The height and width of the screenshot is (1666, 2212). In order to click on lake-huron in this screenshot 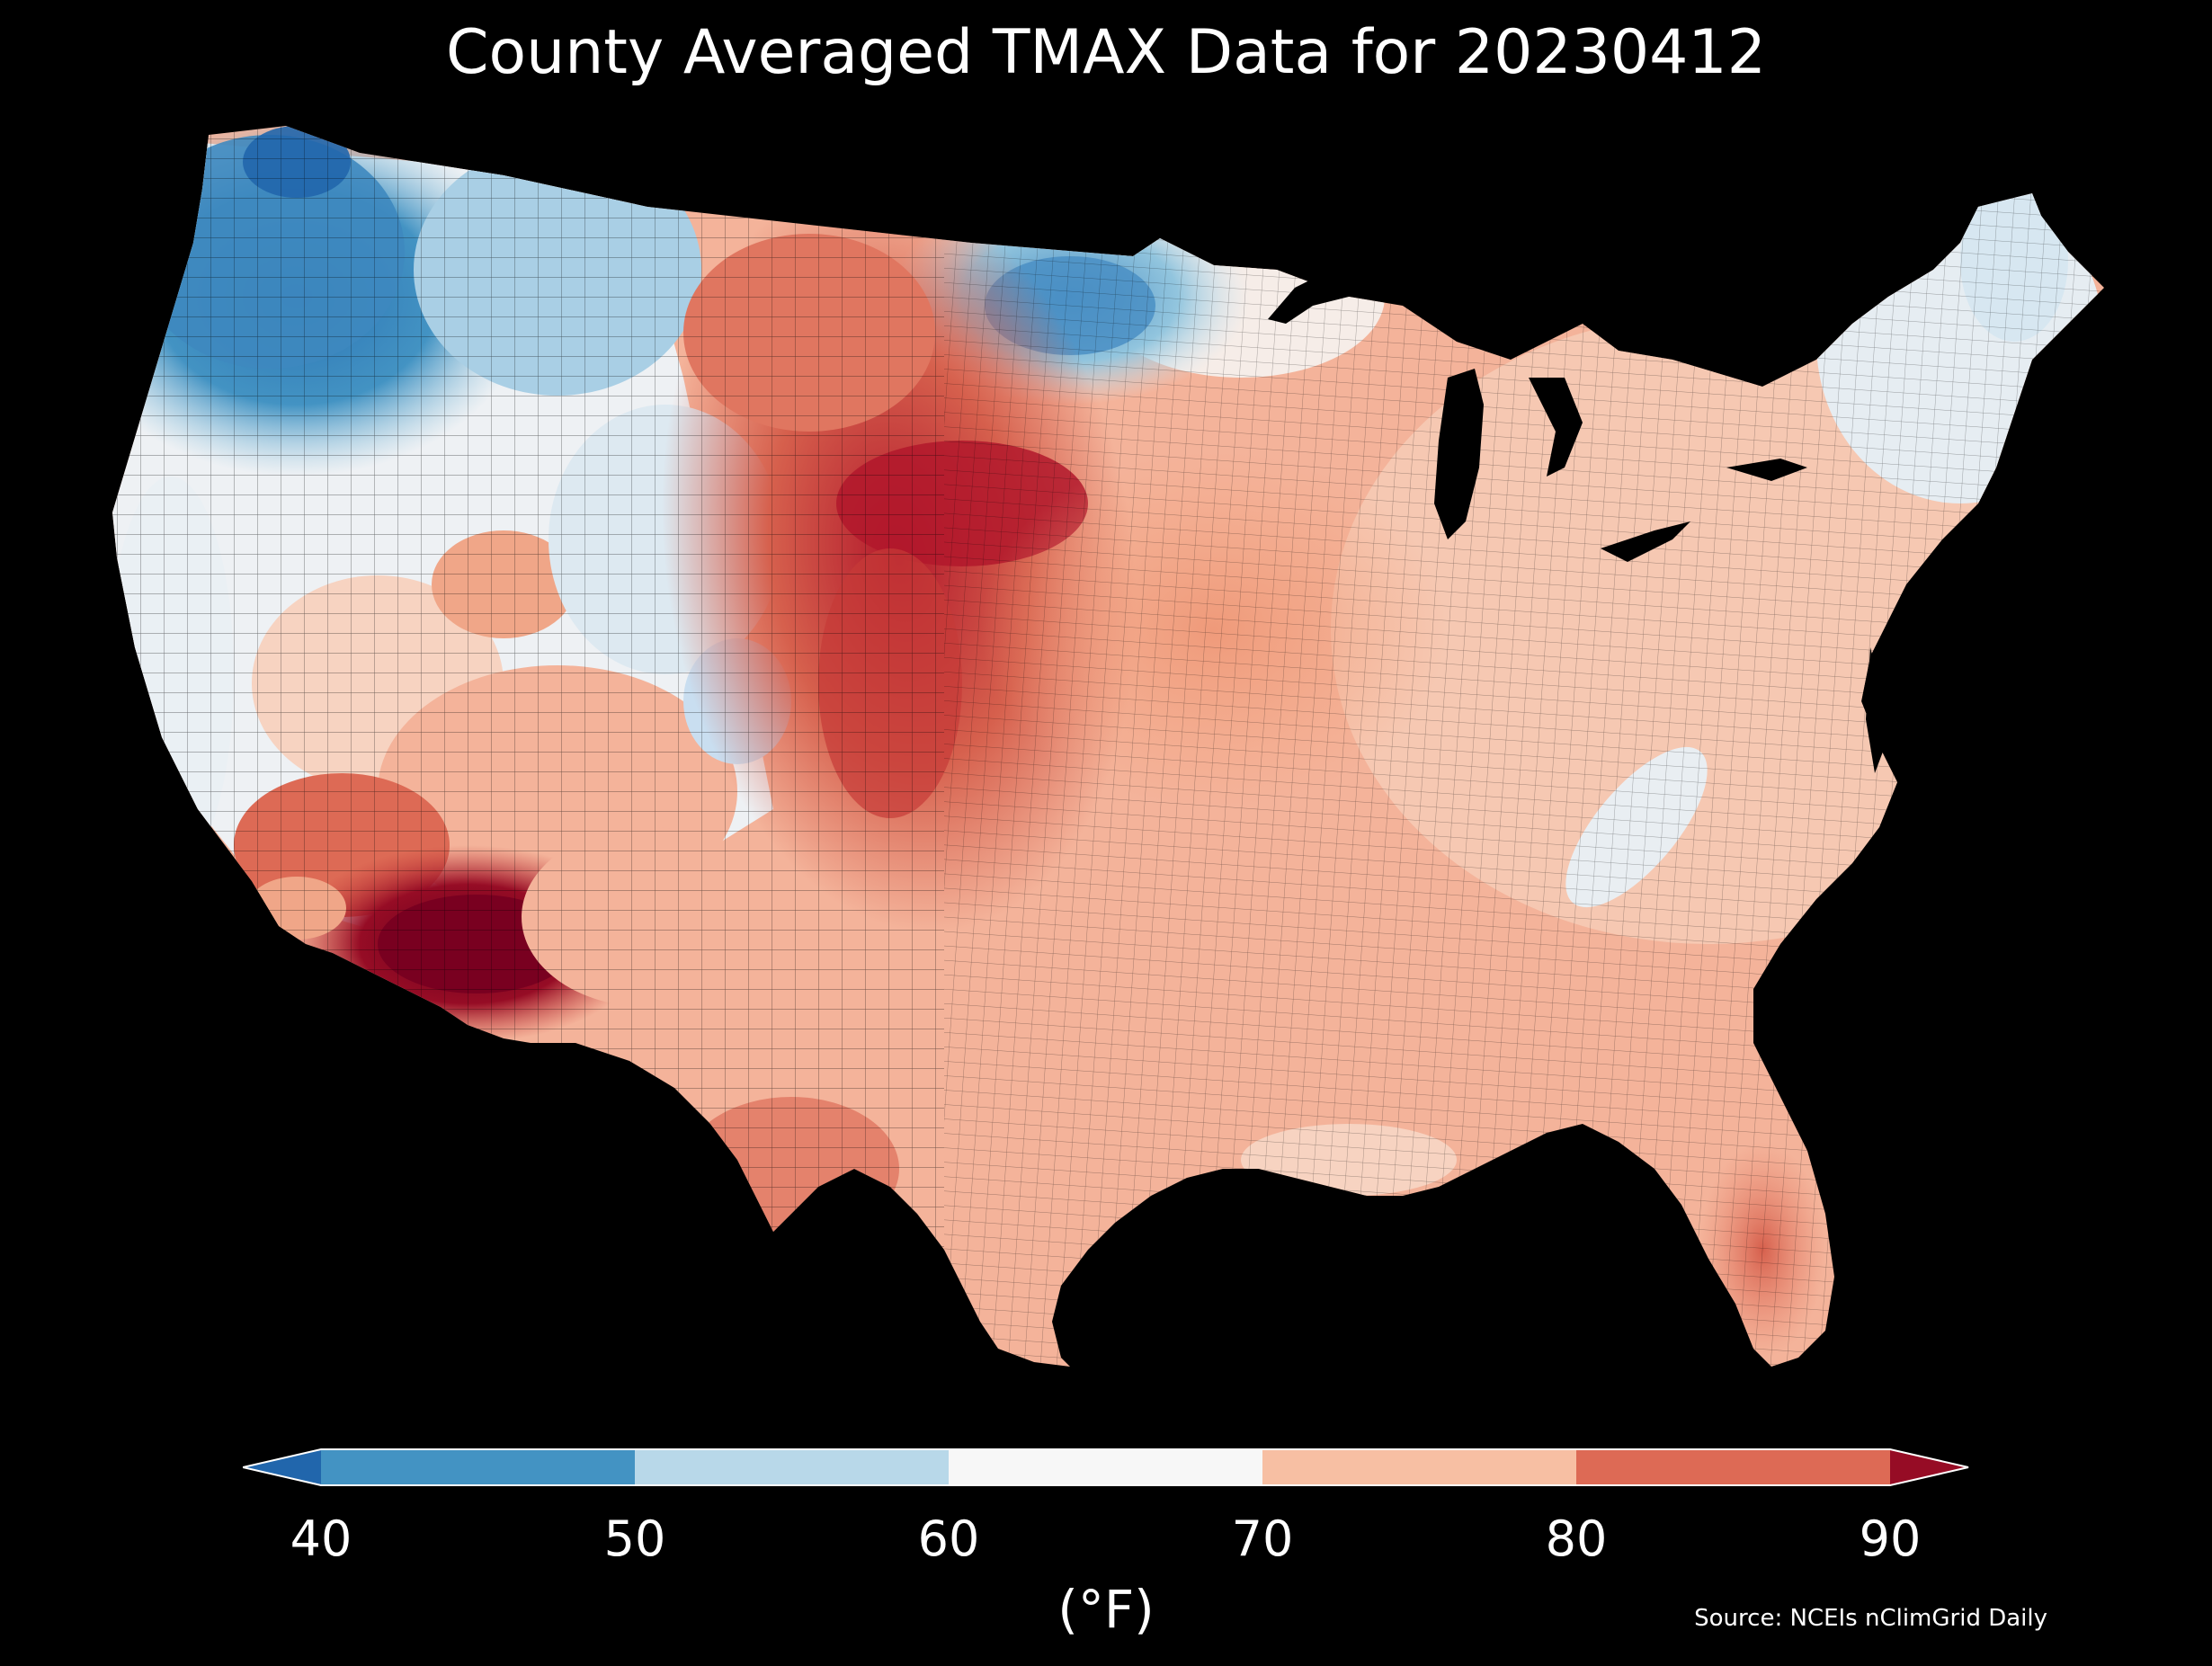, I will do `click(1556, 427)`.